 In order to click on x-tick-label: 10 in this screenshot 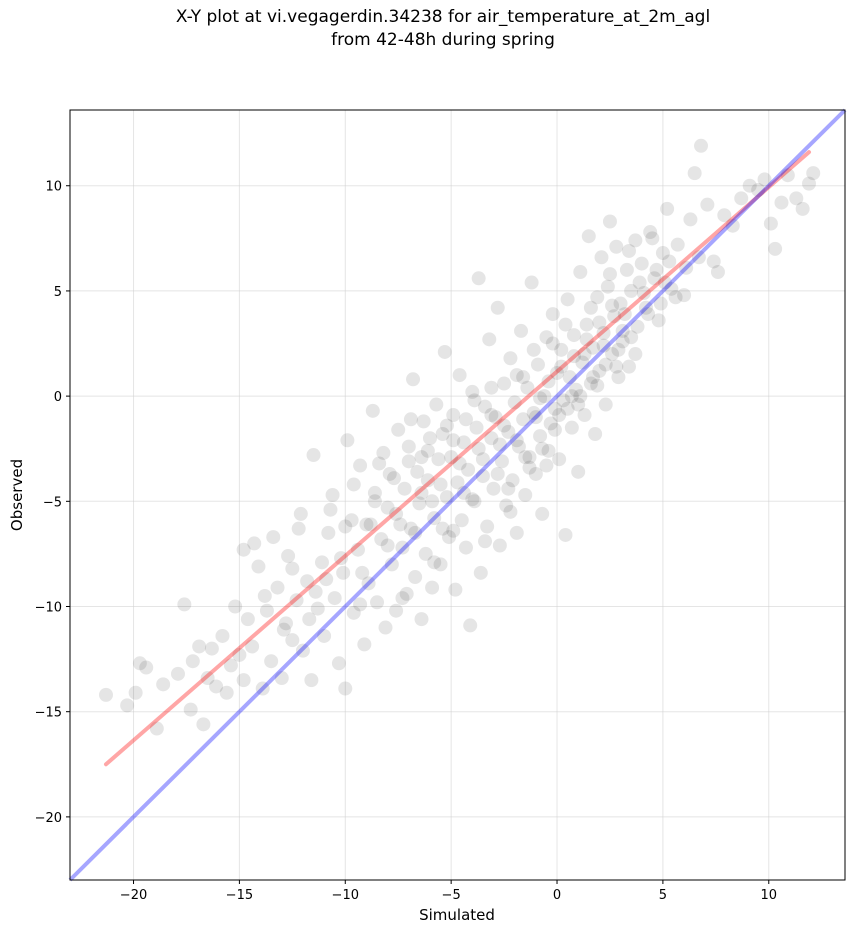, I will do `click(768, 895)`.